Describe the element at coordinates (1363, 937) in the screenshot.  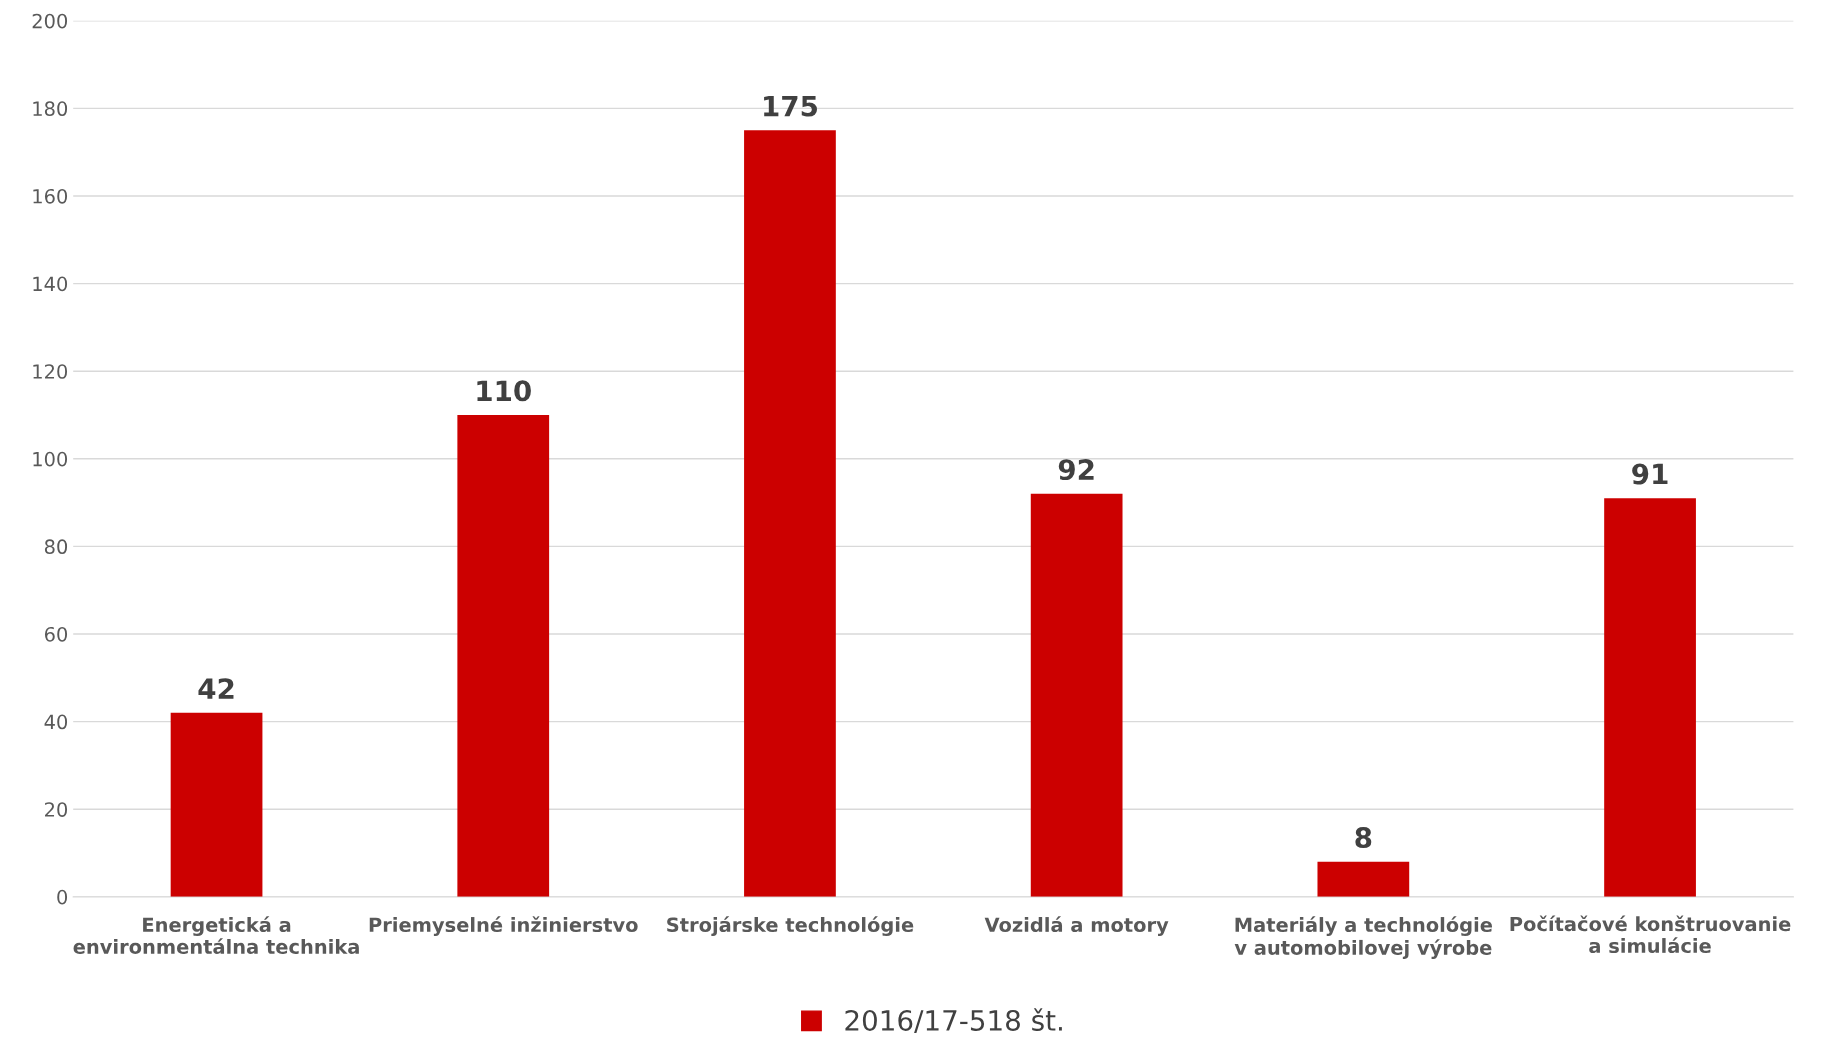
I see `x-tick-label: Materiály a technológie v automobilovej výrobe` at that location.